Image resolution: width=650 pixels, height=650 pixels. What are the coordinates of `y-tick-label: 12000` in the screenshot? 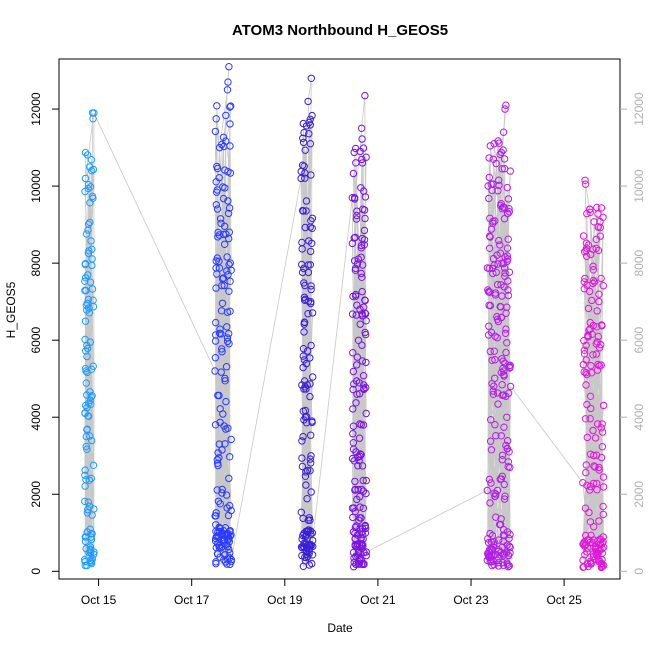 It's located at (36, 109).